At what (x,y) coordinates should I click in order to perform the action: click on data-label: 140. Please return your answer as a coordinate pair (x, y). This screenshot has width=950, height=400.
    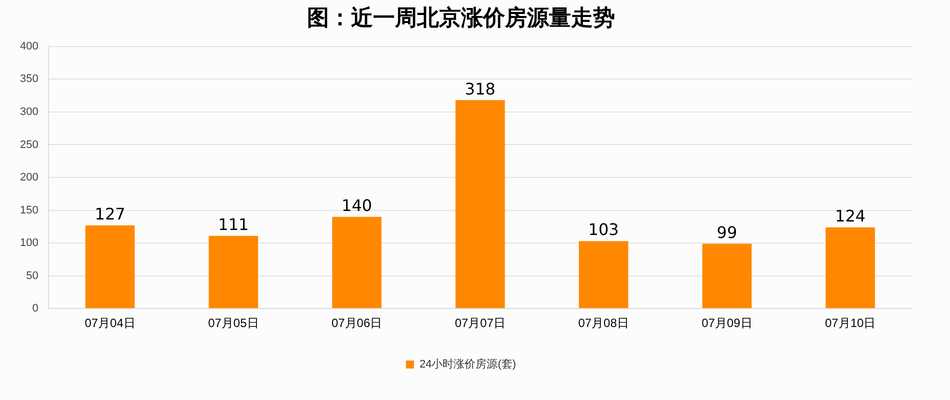
    Looking at the image, I should click on (357, 205).